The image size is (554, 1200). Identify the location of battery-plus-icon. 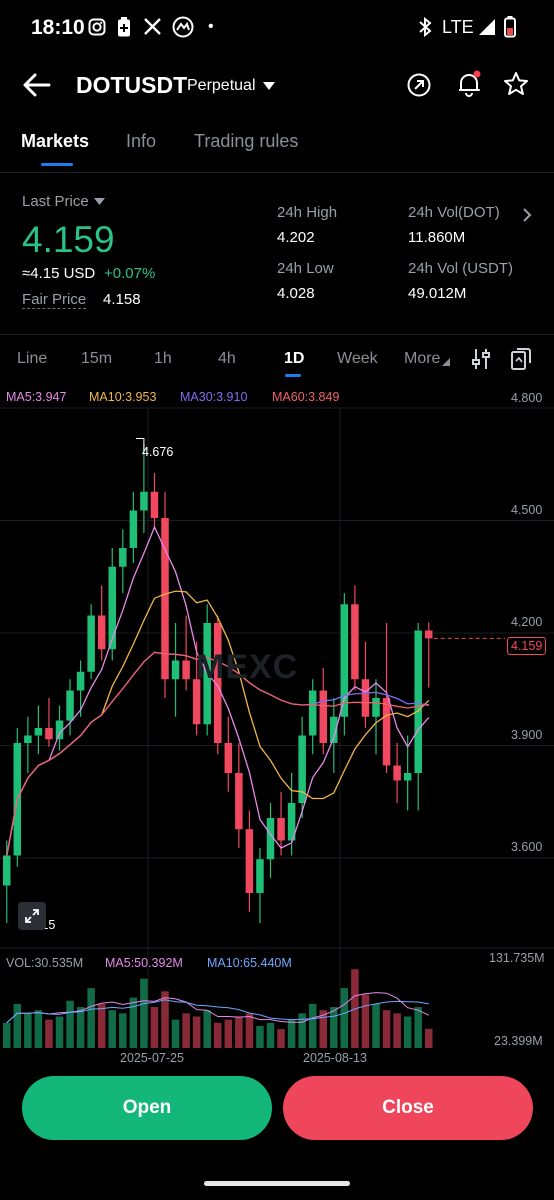
(124, 29).